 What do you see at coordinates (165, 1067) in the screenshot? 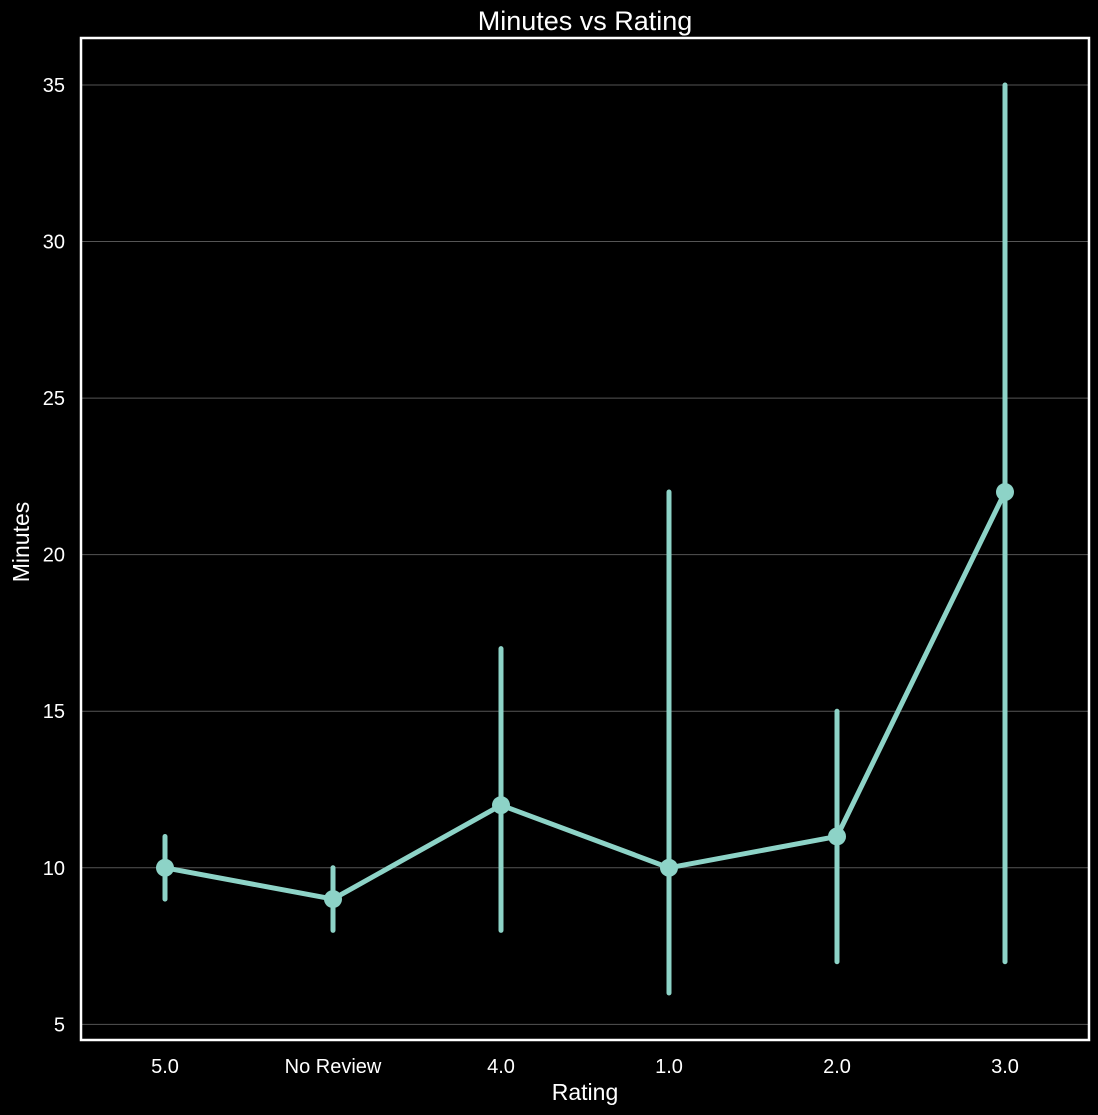
I see `x-tick-label: 5.0` at bounding box center [165, 1067].